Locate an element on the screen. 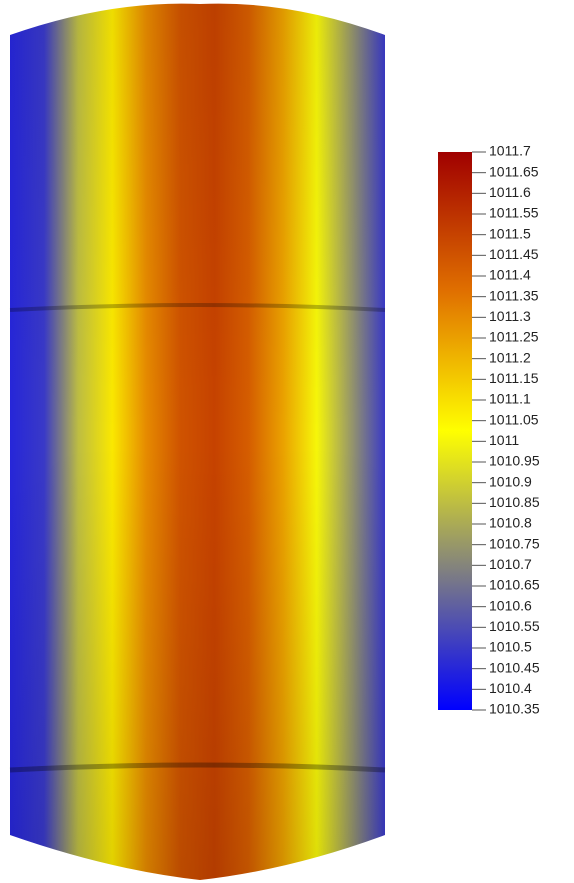 Image resolution: width=574 pixels, height=883 pixels. colorbar-tick-label: 1011 is located at coordinates (504, 440).